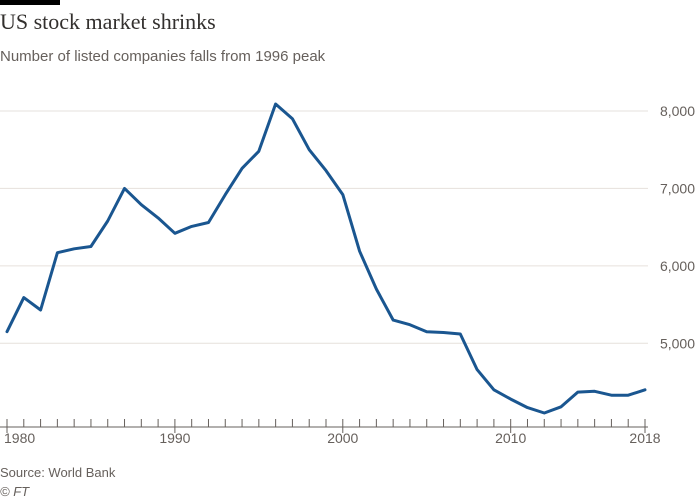  Describe the element at coordinates (644, 438) in the screenshot. I see `x-tick-label: 2018` at that location.